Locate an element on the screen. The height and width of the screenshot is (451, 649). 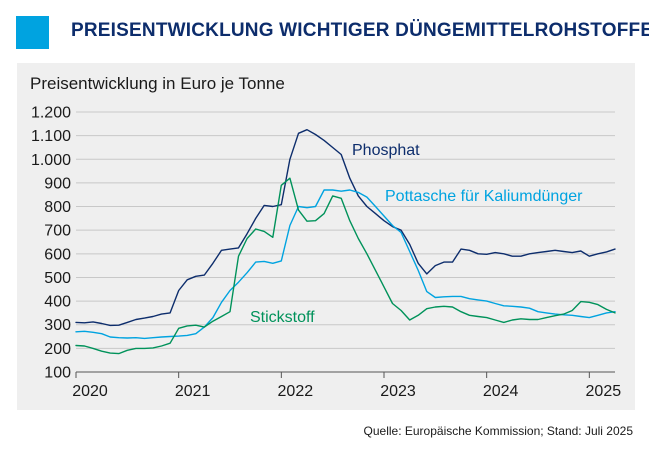
y-tick-label: 1.000 is located at coordinates (51, 160).